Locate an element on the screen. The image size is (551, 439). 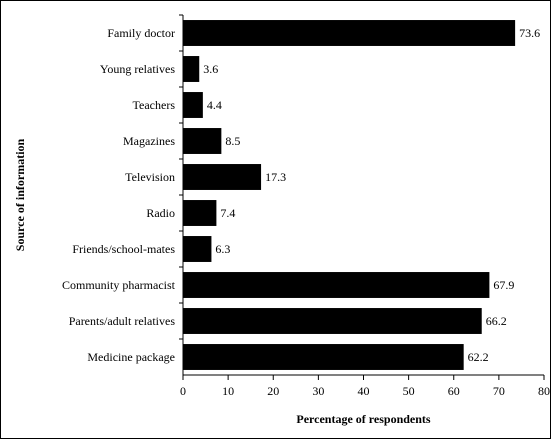
value-label: 4.4 is located at coordinates (214, 105).